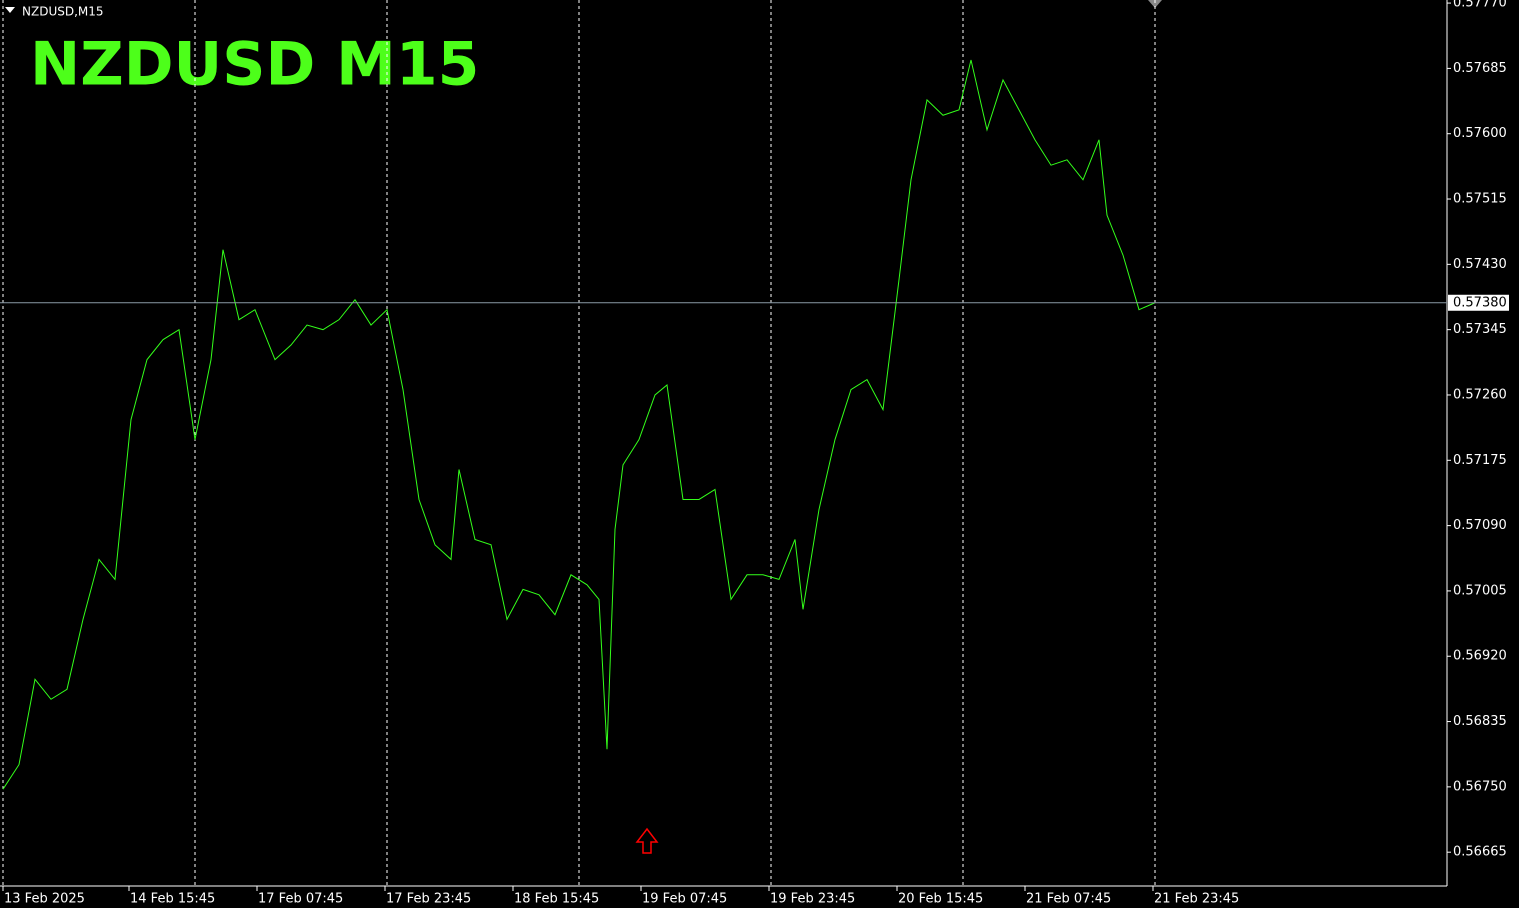  What do you see at coordinates (812, 899) in the screenshot?
I see `x-tick-label: 19 Feb 23:45` at bounding box center [812, 899].